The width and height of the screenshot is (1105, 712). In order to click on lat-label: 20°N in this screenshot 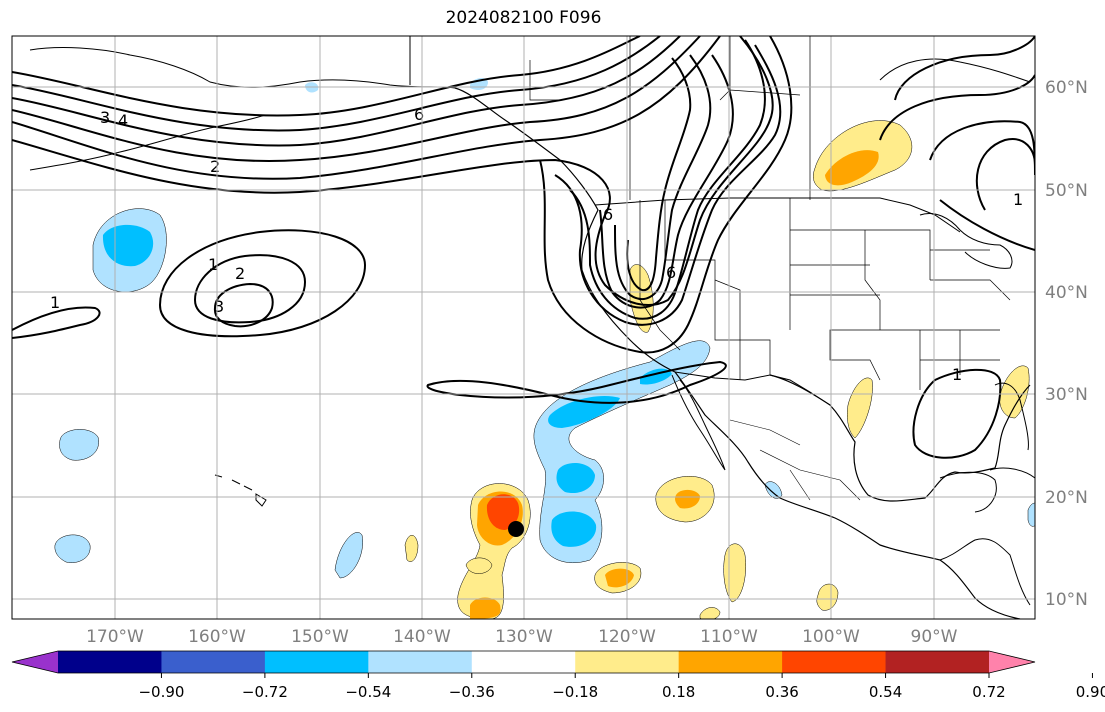, I will do `click(1066, 498)`.